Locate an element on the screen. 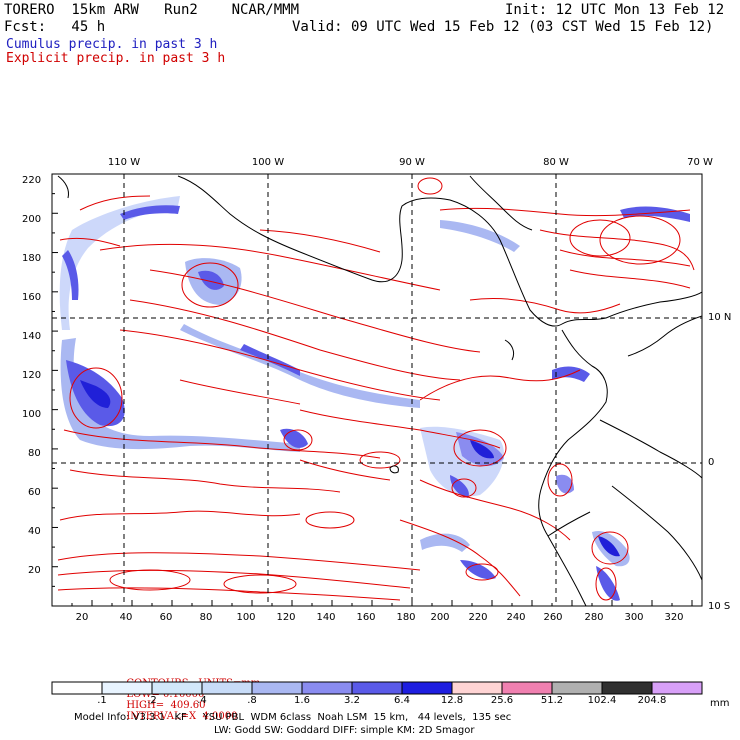 The width and height of the screenshot is (740, 740). colorbar-label: .8 is located at coordinates (252, 700).